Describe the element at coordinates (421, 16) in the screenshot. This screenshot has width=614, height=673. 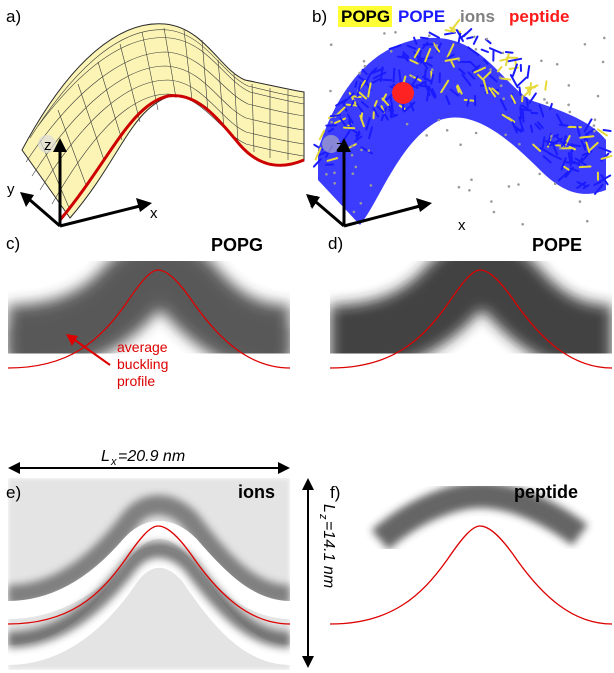
I see `legend-pope: POPE` at that location.